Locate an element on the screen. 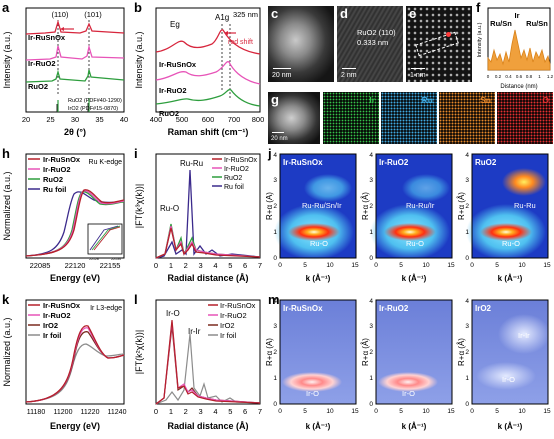  wt-j1-ytick-4: 4 is located at coordinates (275, 155).